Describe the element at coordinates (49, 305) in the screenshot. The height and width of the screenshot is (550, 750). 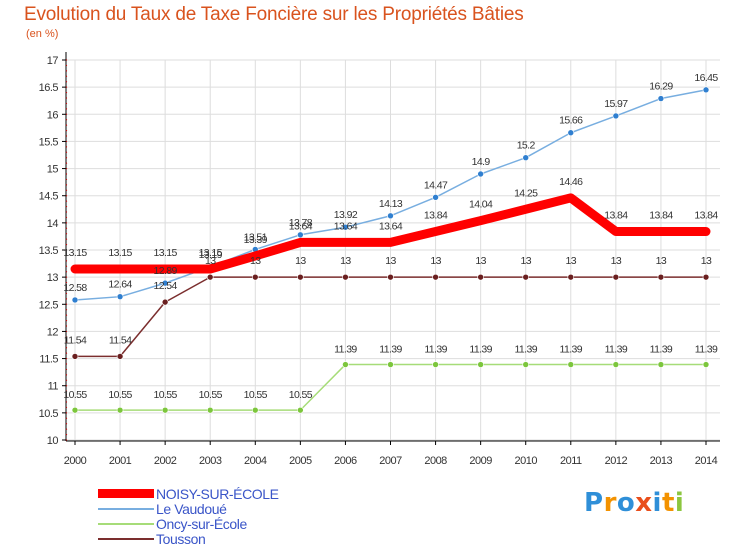
I see `y-tick-label: 12.5` at that location.